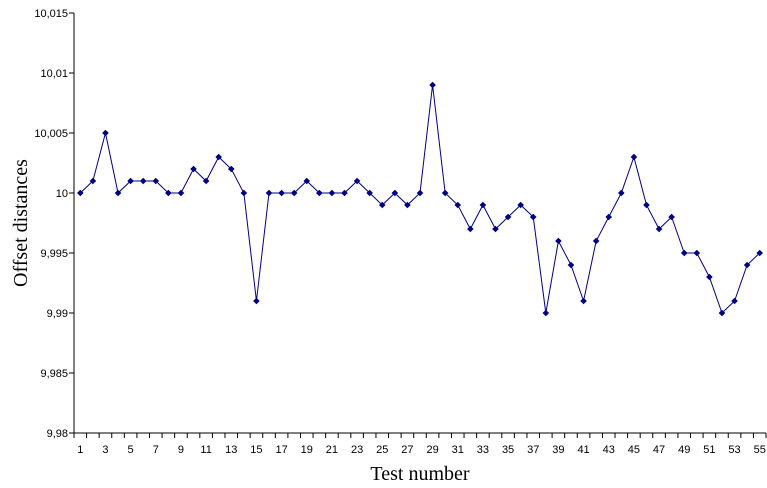  Describe the element at coordinates (80, 450) in the screenshot. I see `x-tick-label: 1` at that location.